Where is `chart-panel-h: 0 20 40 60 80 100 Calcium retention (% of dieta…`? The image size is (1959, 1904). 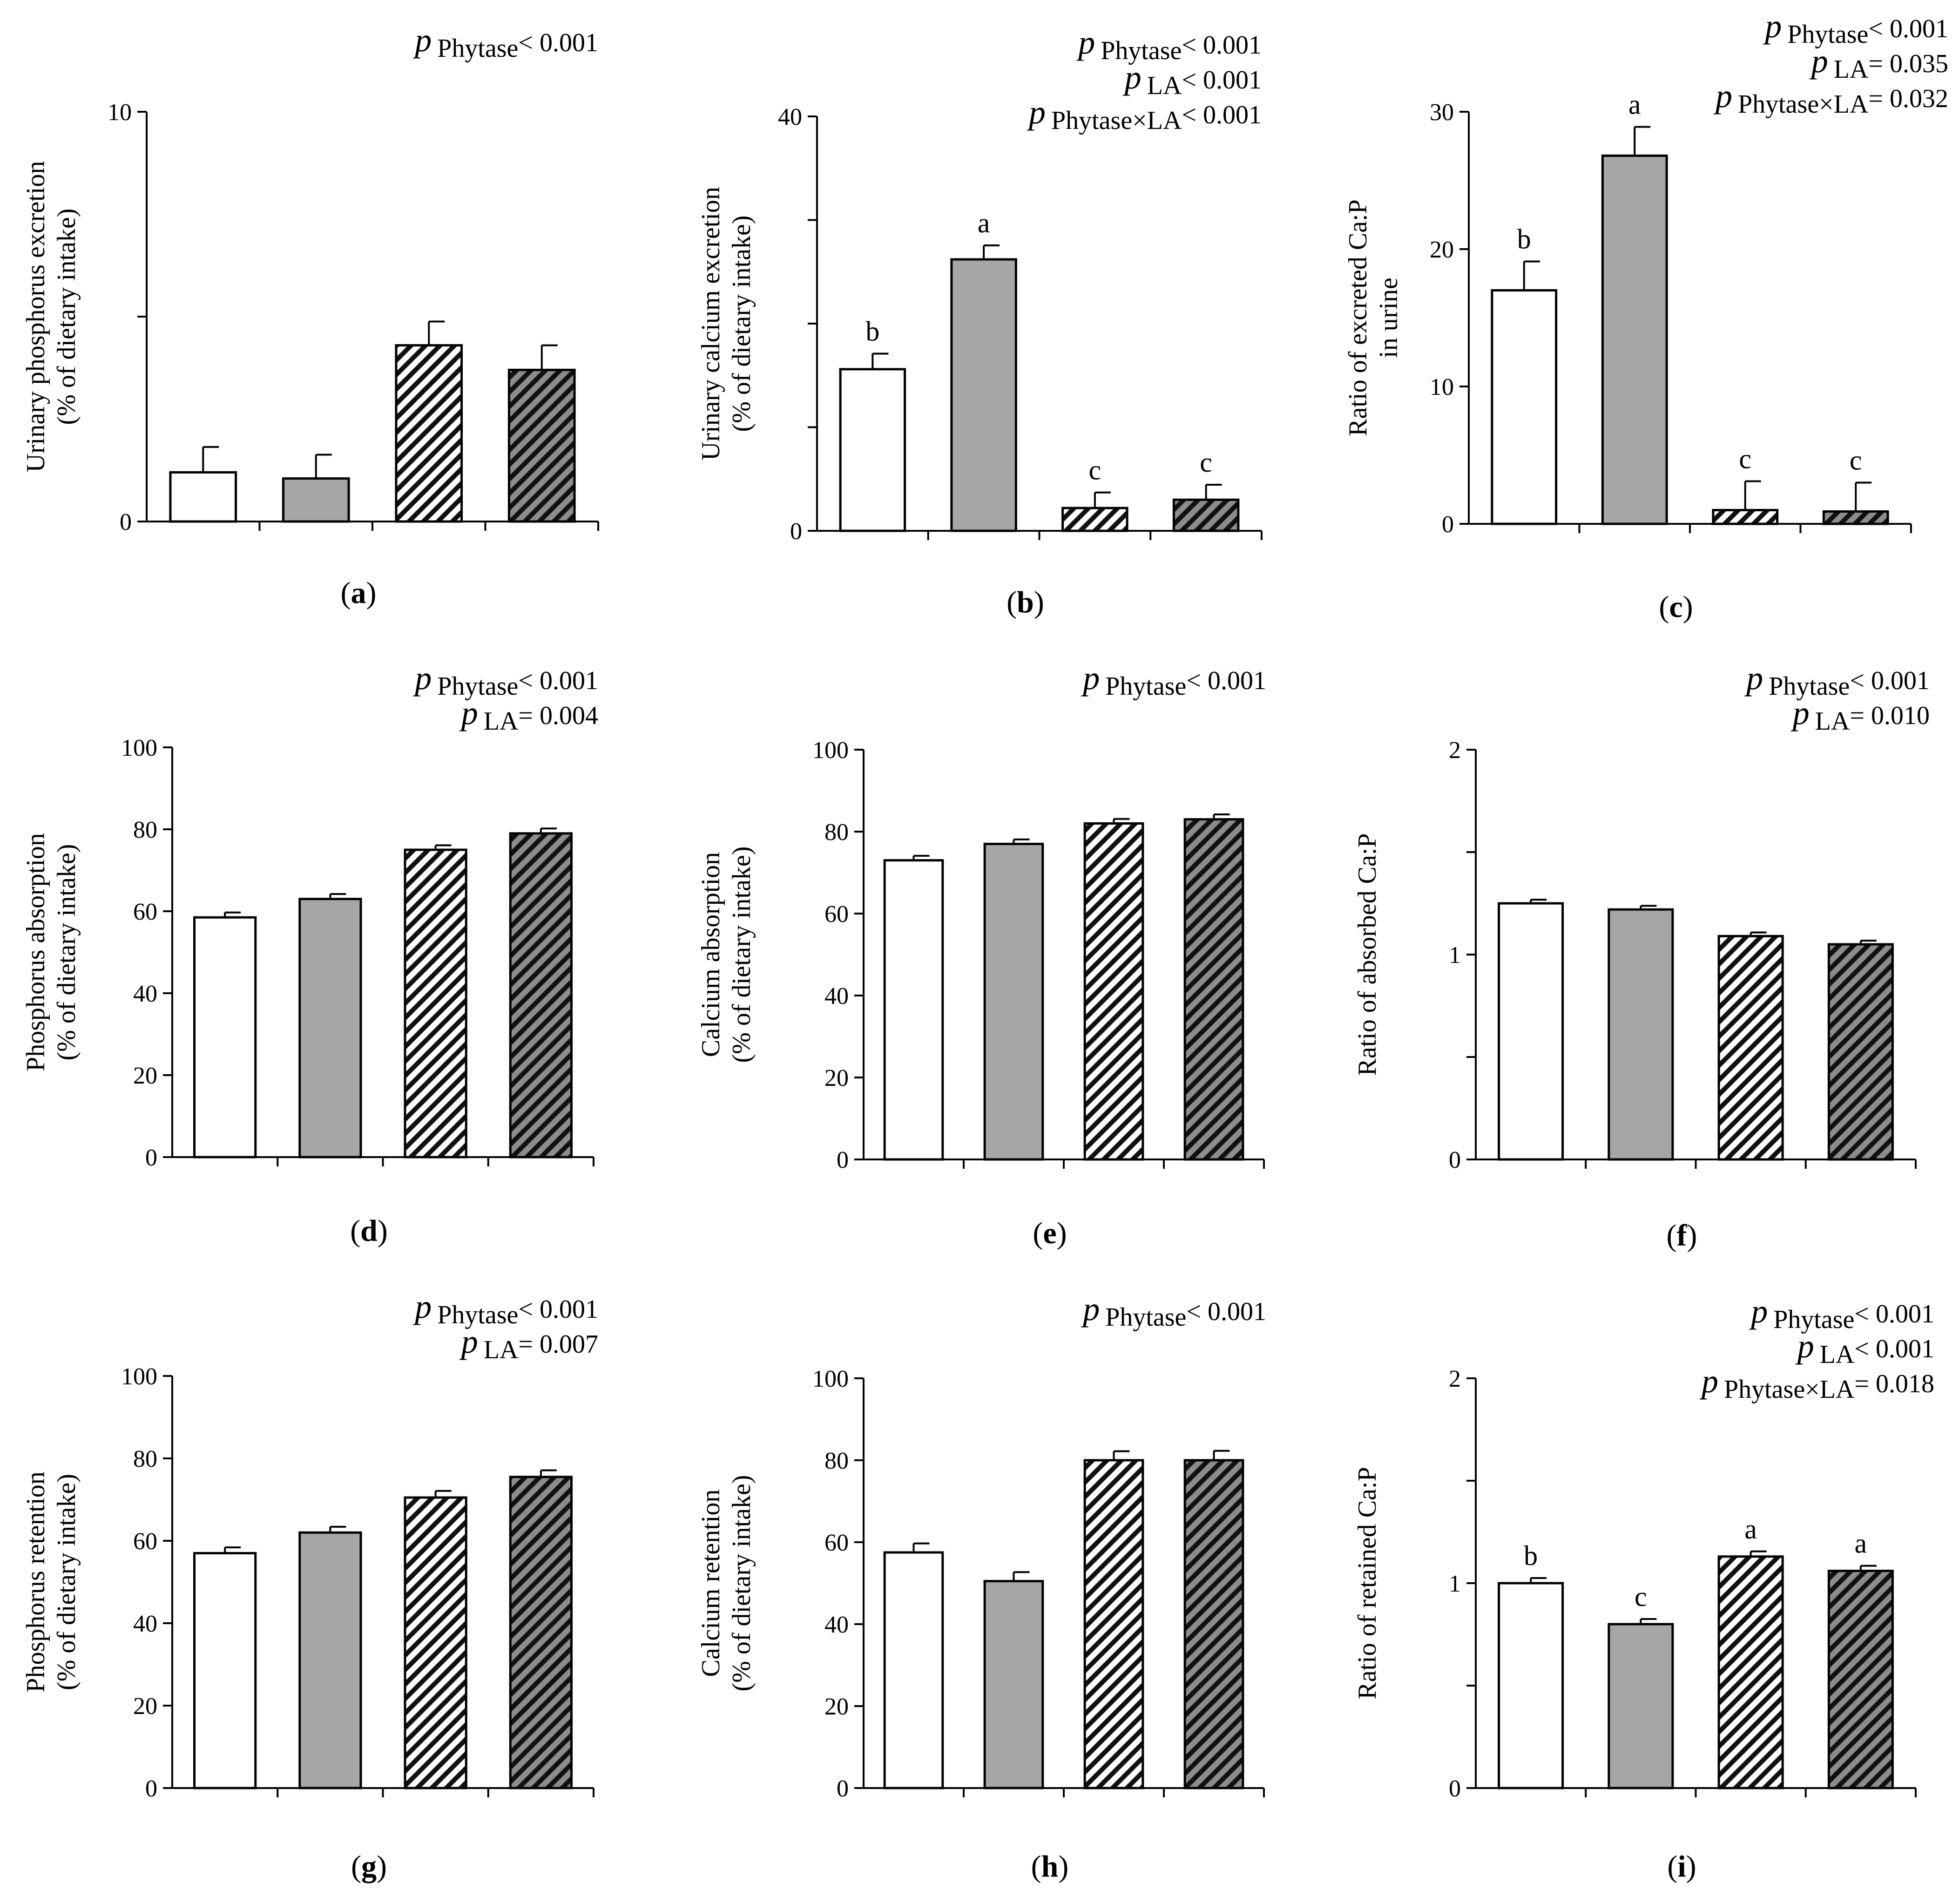
chart-panel-h: 0 20 40 60 80 100 Calcium retention (% of dieta… is located at coordinates (981, 1587).